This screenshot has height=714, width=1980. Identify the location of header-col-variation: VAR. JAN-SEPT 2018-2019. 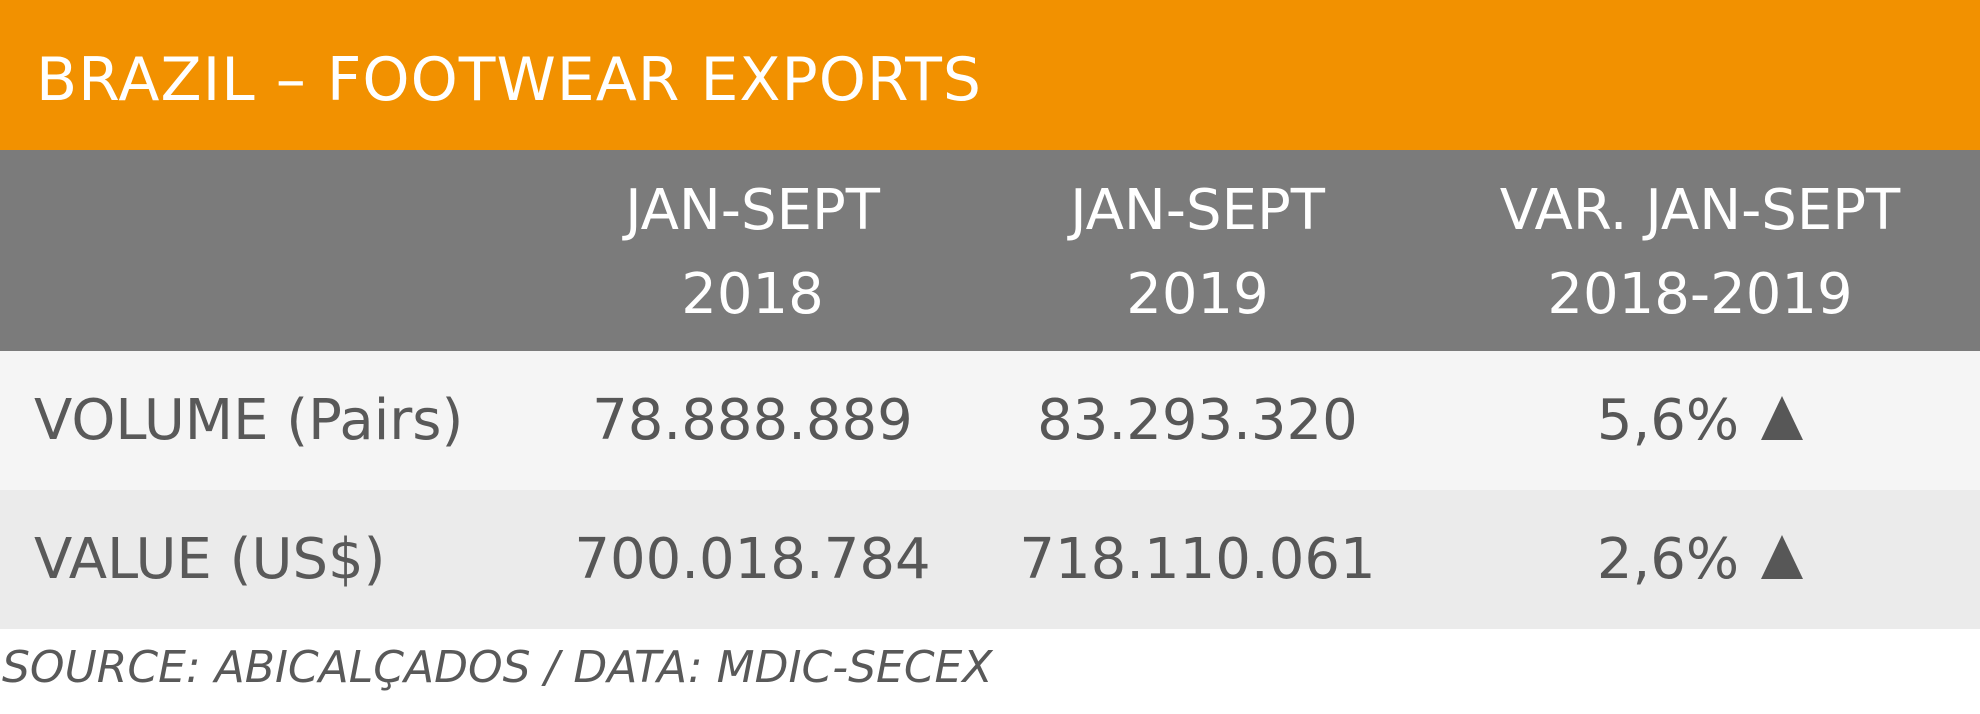
(1700, 250).